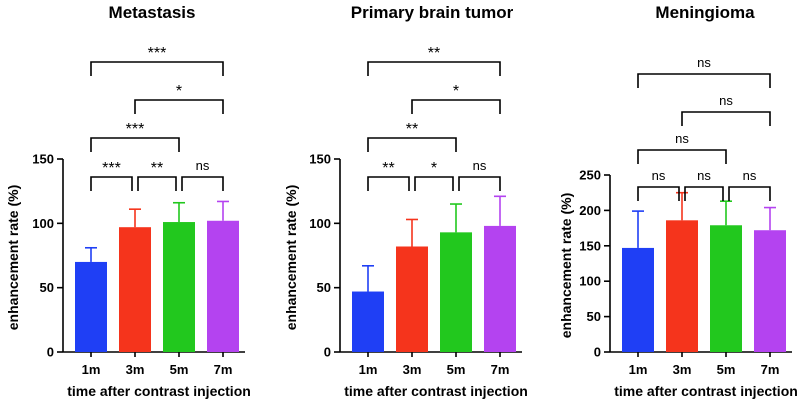  What do you see at coordinates (152, 12) in the screenshot?
I see `chart-title: Metastasis` at bounding box center [152, 12].